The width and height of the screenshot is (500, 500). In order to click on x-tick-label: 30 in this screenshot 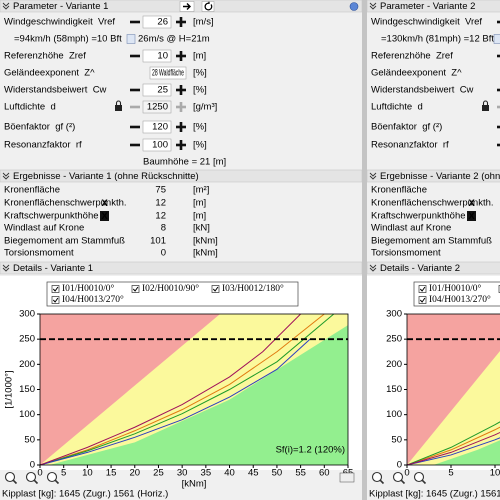, I will do `click(182, 473)`.